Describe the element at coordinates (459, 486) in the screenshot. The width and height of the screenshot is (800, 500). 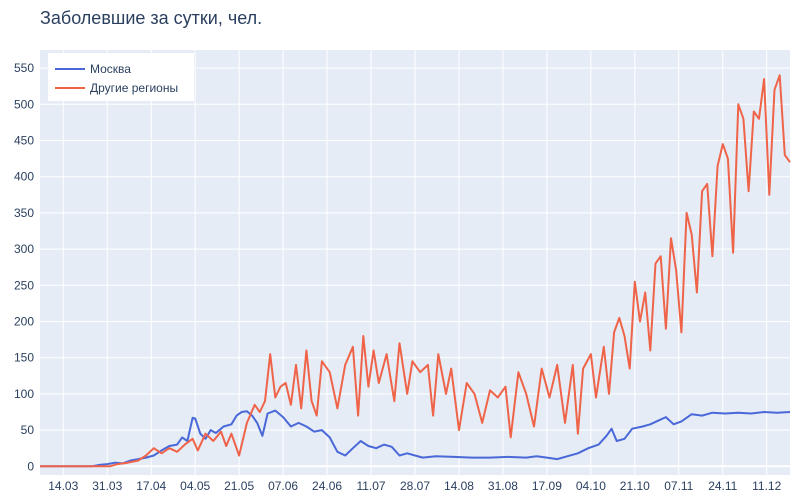
I see `x-tick-label: 14.08` at that location.